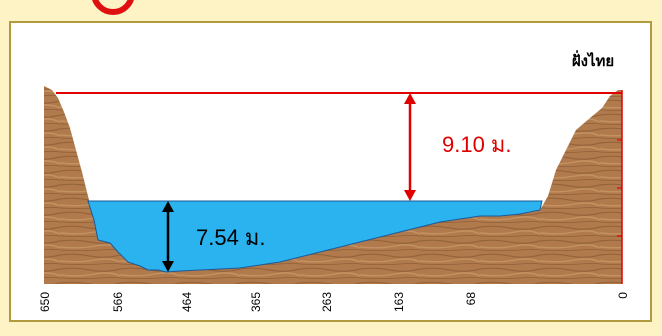  I want to click on x-axis-ticks: 650 566 464 365 263 163 68 0, so click(334, 302).